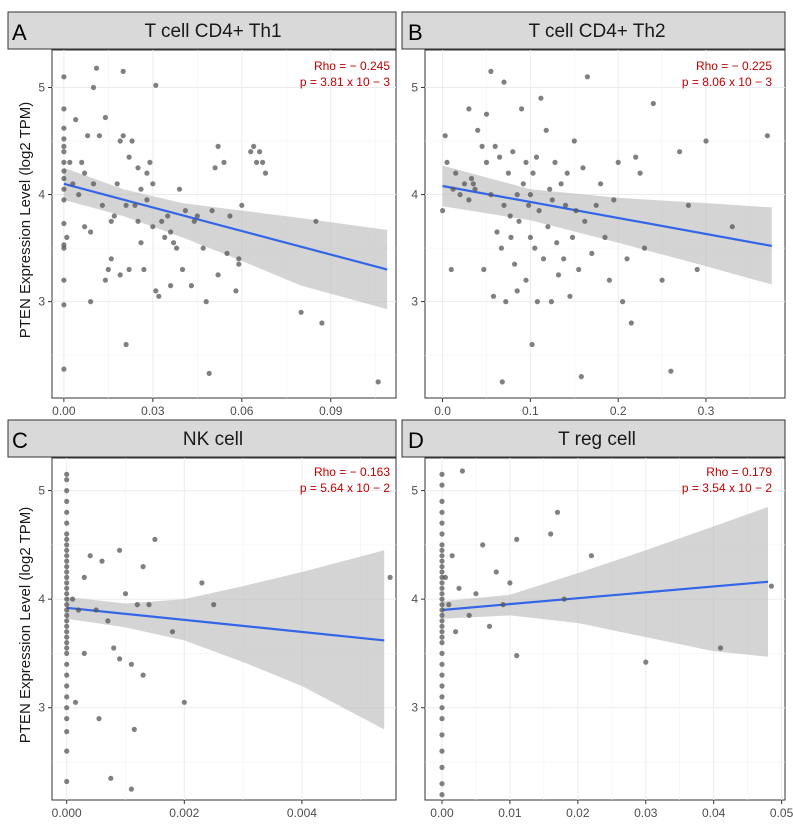 This screenshot has height=833, width=793. I want to click on panel-a-x-tick-label: 0.06, so click(242, 411).